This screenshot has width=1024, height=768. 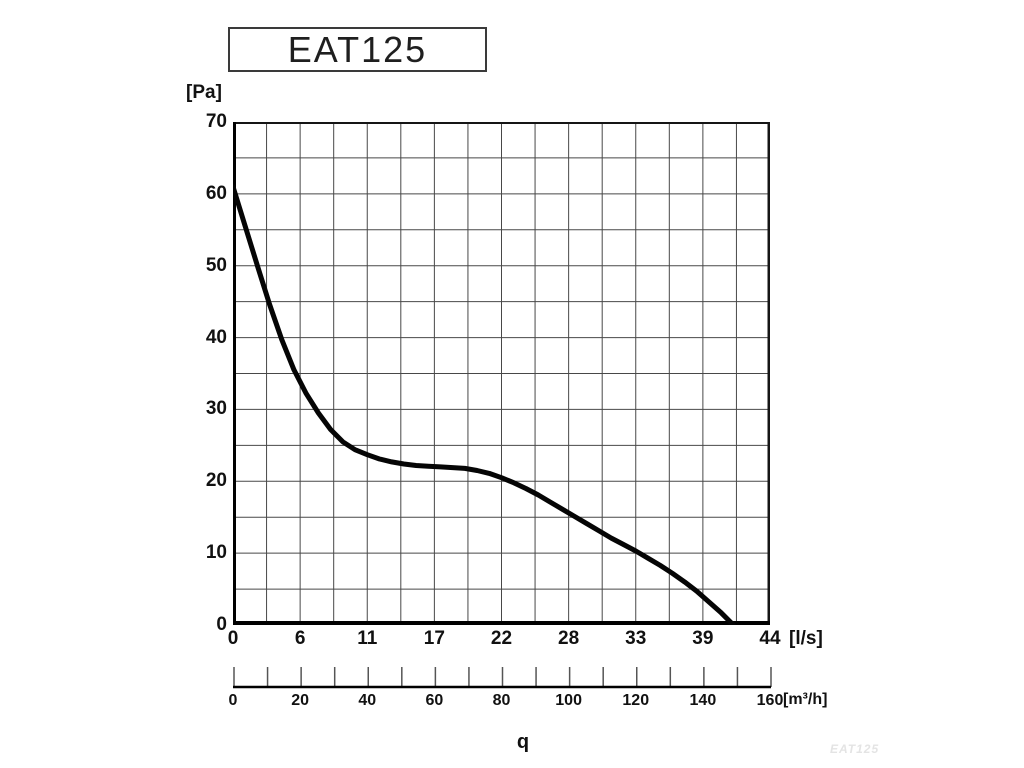 What do you see at coordinates (300, 700) in the screenshot?
I see `x-tick-label-m3h: 20` at bounding box center [300, 700].